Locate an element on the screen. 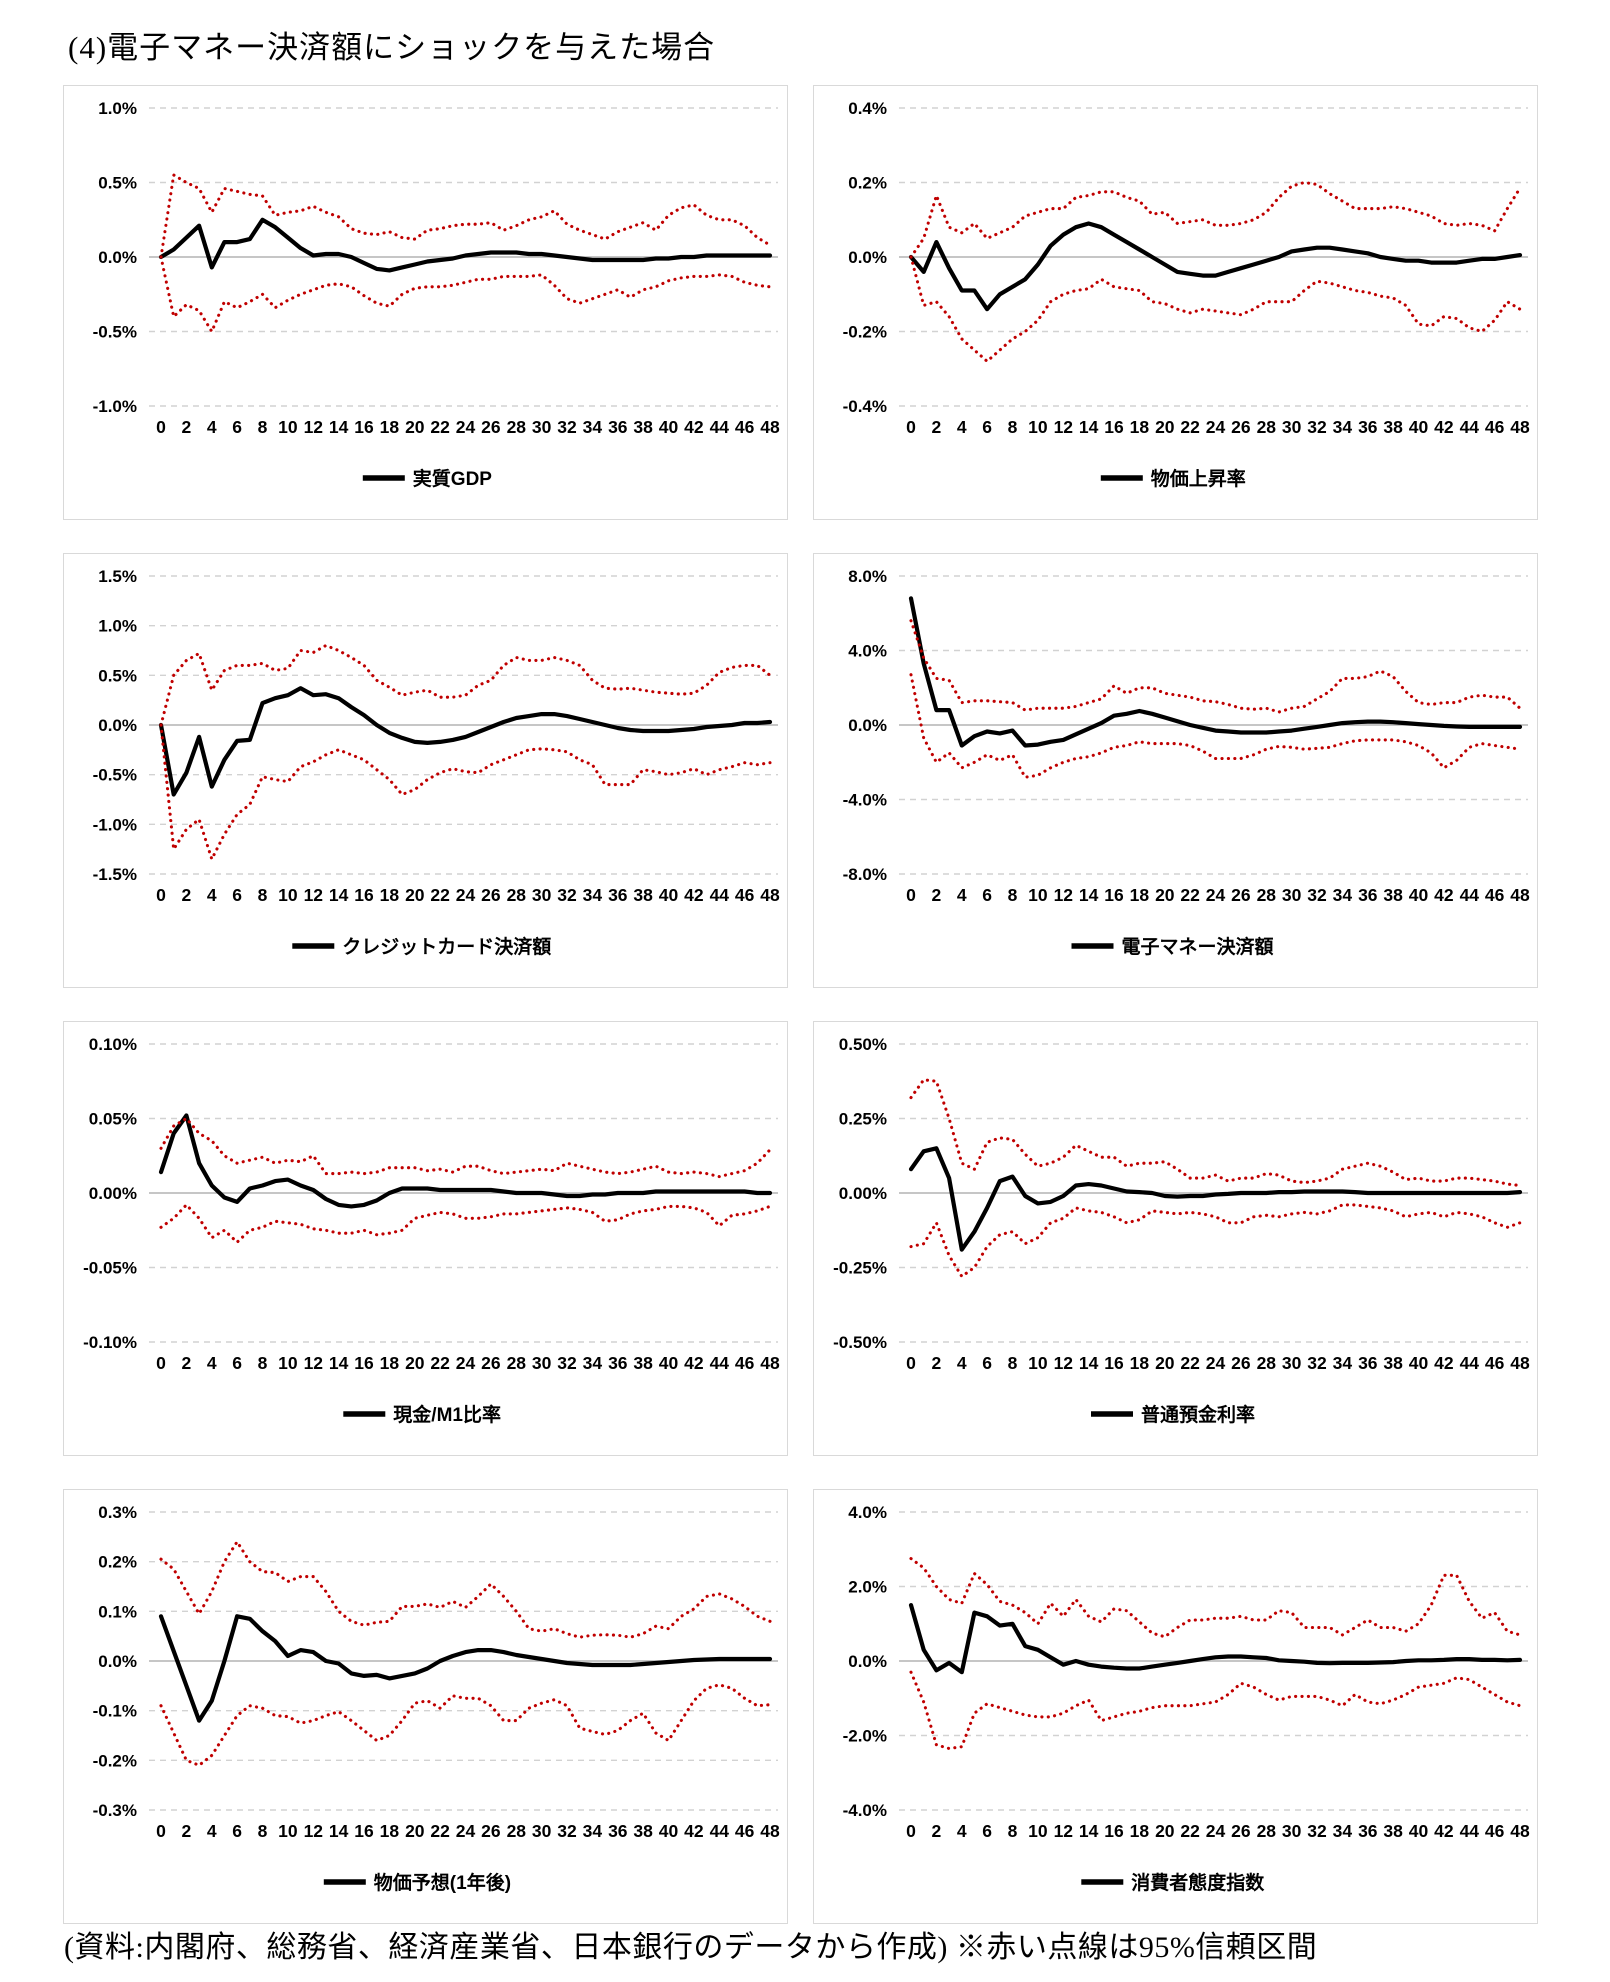 This screenshot has height=1982, width=1610. y-tick-label: 0.2% is located at coordinates (117, 1562).